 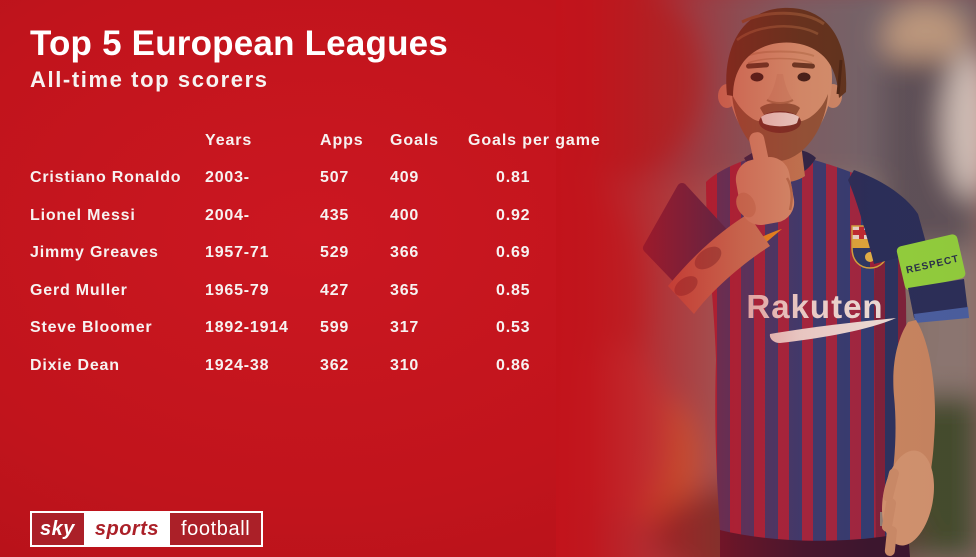 I want to click on cell-player-name: Jimmy Greaves, so click(x=94, y=253).